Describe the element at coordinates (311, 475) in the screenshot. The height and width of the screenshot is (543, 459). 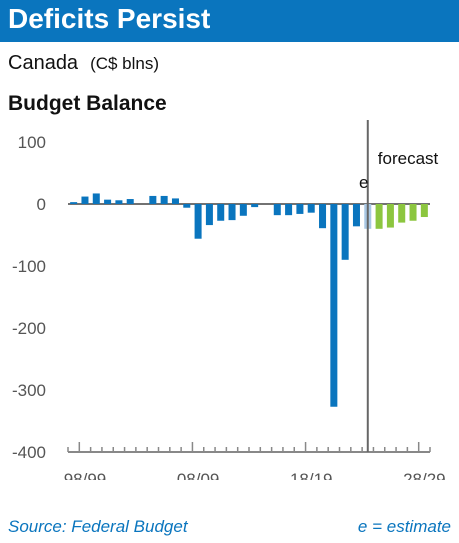
I see `x-tick-label: 18/19` at that location.